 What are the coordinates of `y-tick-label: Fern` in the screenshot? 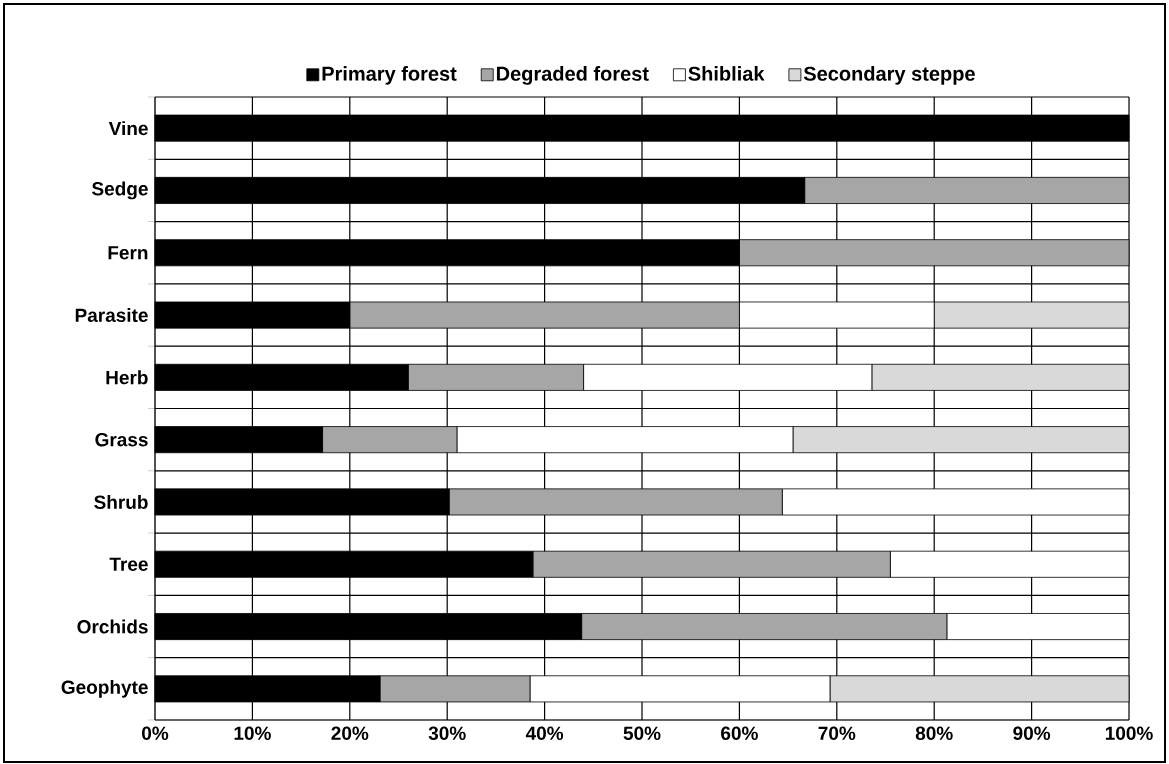 It's located at (128, 253).